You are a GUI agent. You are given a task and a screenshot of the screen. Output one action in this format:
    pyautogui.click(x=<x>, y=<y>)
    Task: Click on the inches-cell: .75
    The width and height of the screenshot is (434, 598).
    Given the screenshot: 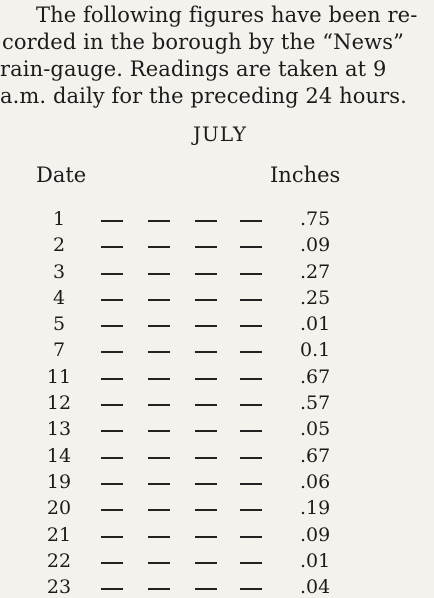 What is the action you would take?
    pyautogui.click(x=315, y=219)
    